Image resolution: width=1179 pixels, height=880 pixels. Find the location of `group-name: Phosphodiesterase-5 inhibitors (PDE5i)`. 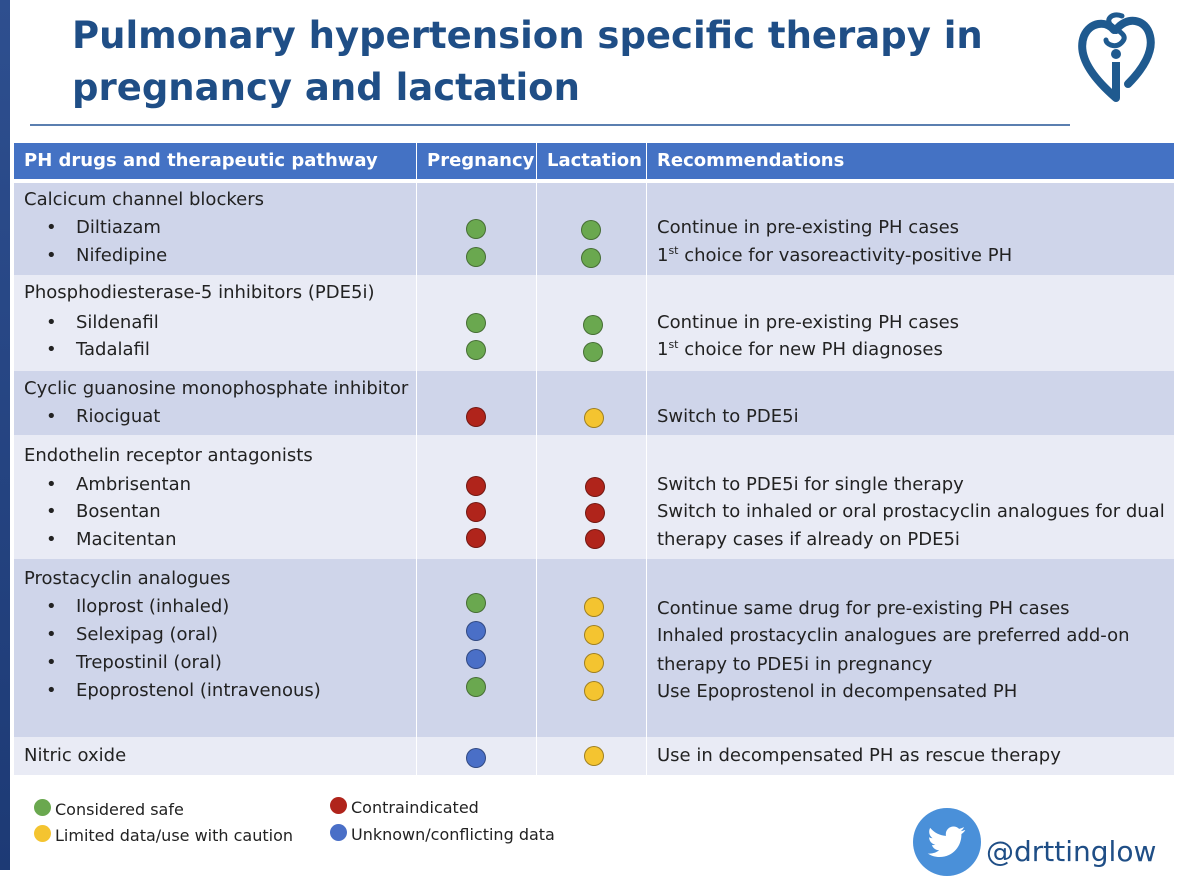

group-name: Phosphodiesterase-5 inhibitors (PDE5i) is located at coordinates (199, 292).